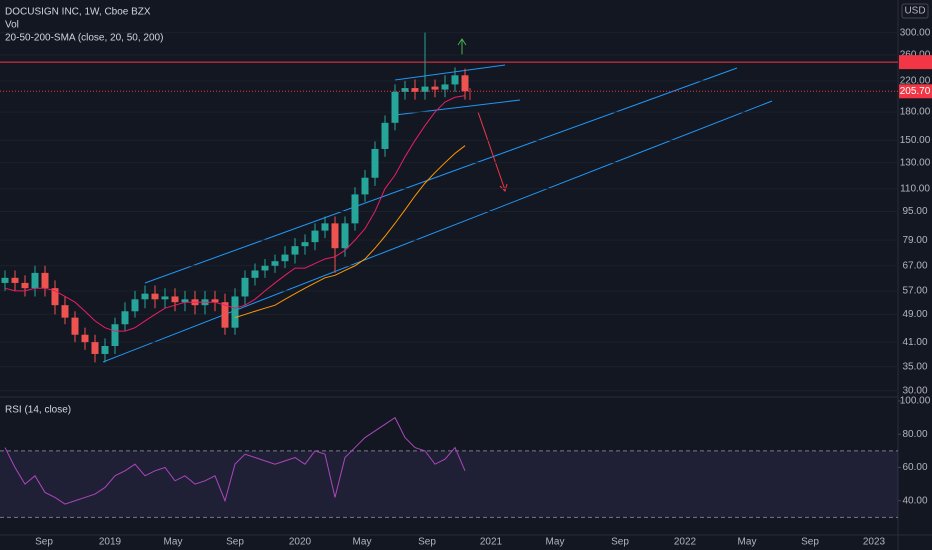 This screenshot has height=550, width=932. What do you see at coordinates (915, 188) in the screenshot?
I see `y-tick-label: 110.00` at bounding box center [915, 188].